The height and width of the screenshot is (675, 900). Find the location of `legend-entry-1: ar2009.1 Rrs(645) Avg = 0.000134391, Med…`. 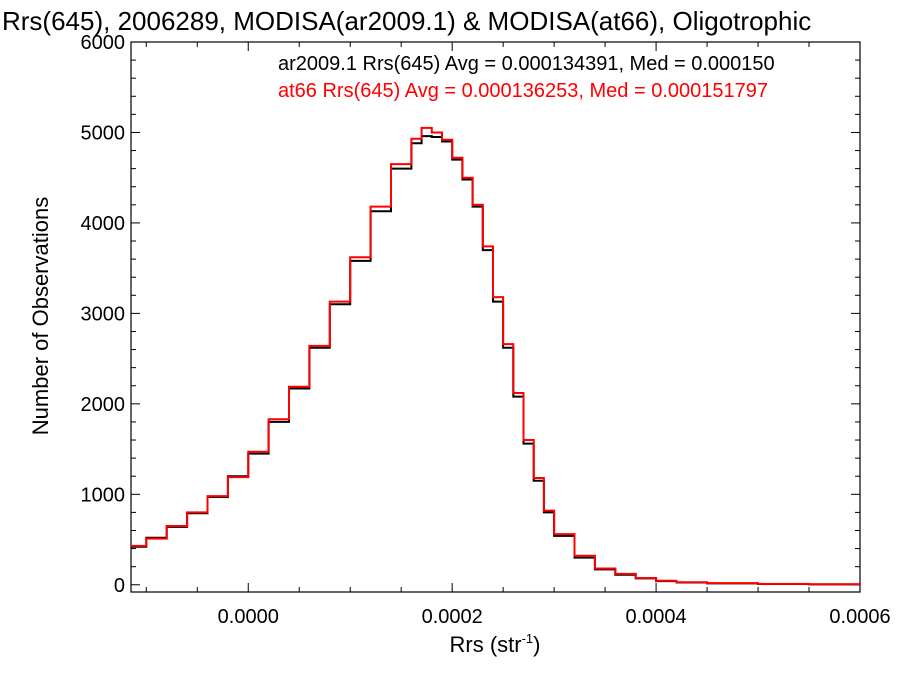

legend-entry-1: ar2009.1 Rrs(645) Avg = 0.000134391, Med… is located at coordinates (526, 64).